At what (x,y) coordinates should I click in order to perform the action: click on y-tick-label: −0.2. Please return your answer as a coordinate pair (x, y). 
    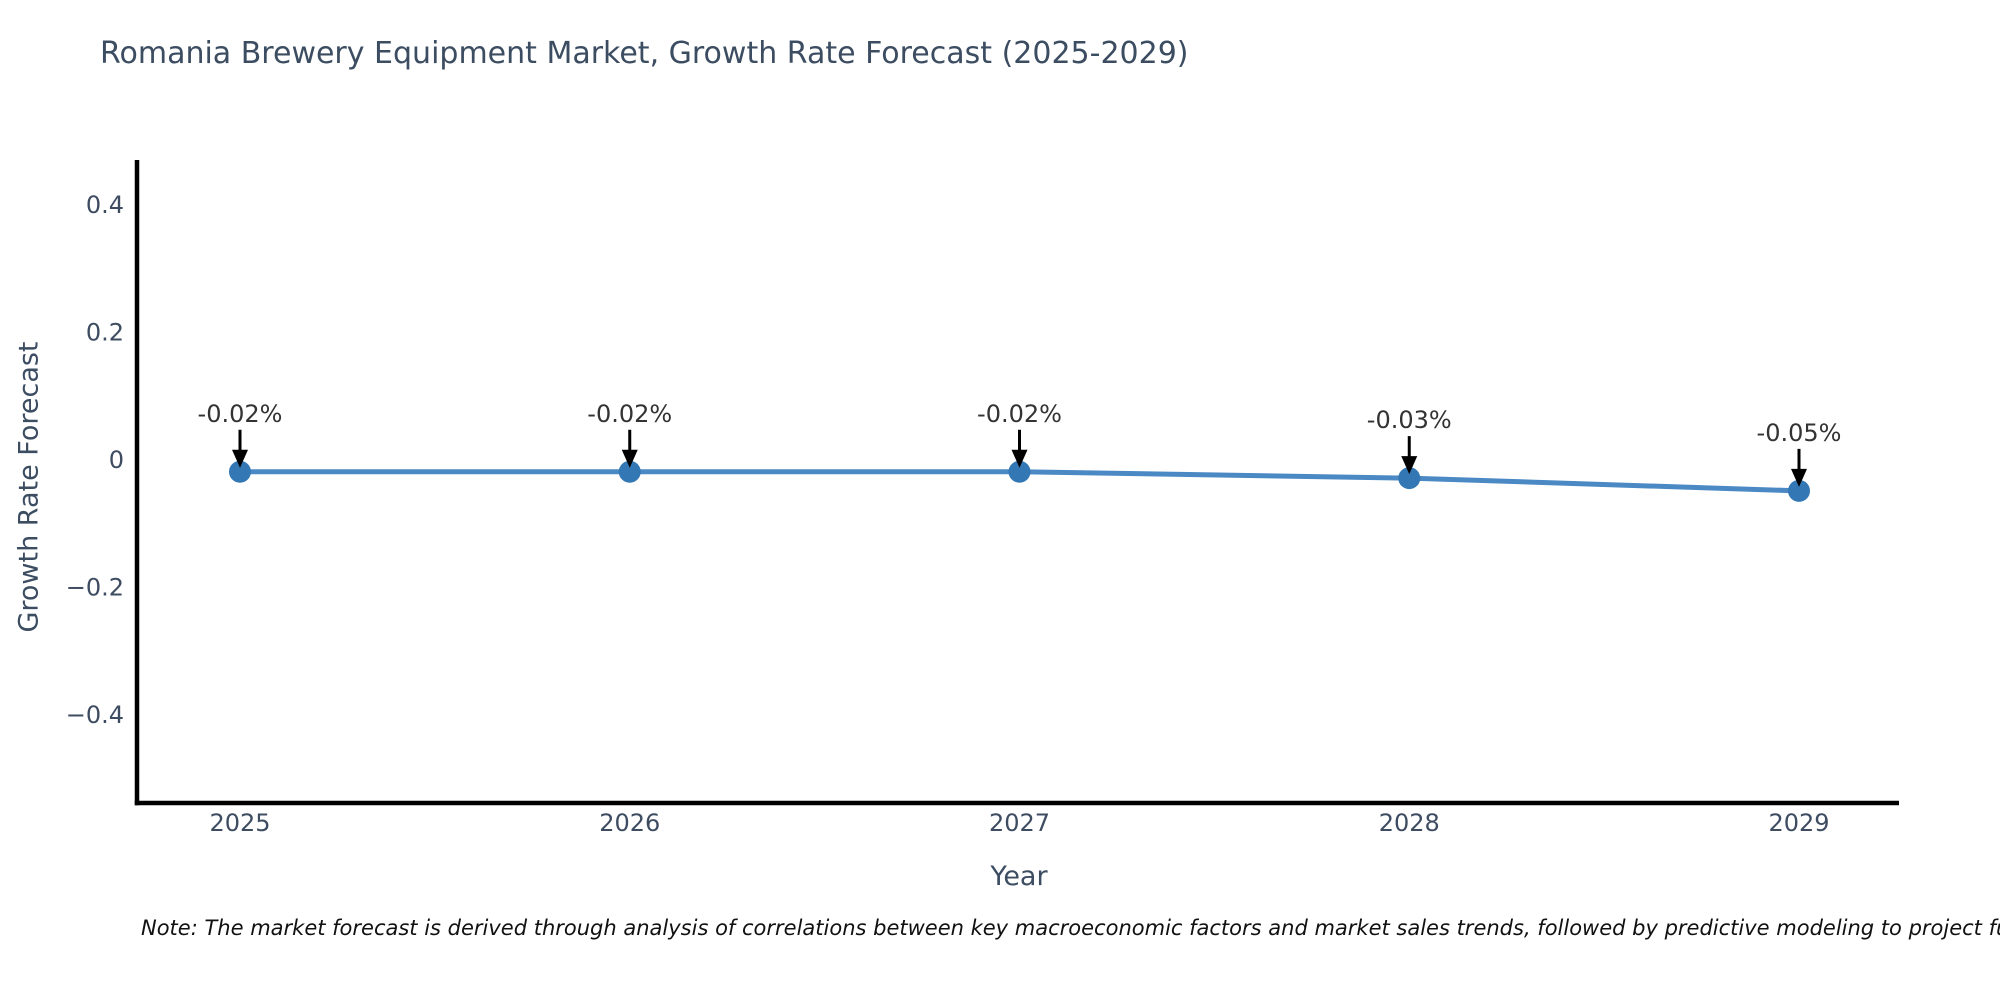
    Looking at the image, I should click on (95, 588).